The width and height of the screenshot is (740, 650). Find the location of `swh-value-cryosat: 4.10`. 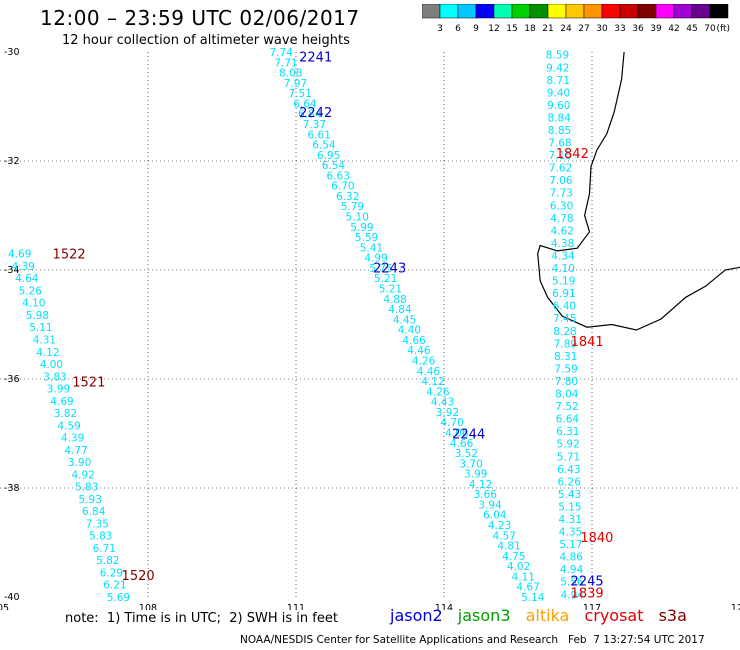

swh-value-cryosat: 4.10 is located at coordinates (563, 269).